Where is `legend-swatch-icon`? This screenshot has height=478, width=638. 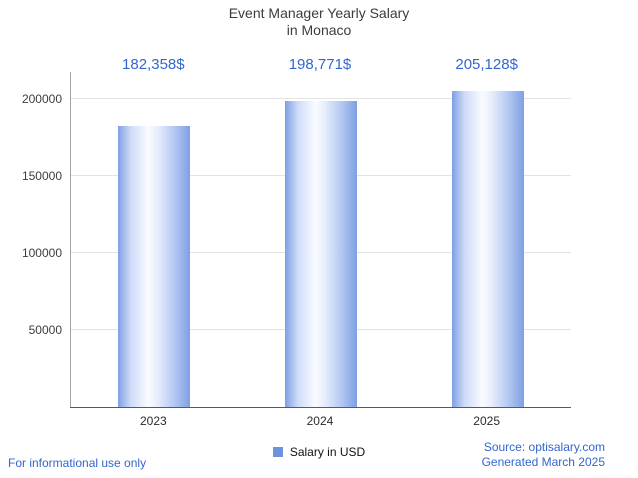
legend-swatch-icon is located at coordinates (277, 452).